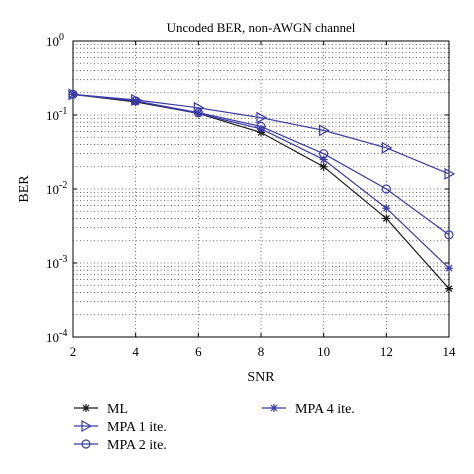 The width and height of the screenshot is (474, 474). I want to click on x-tick-label: 2, so click(73, 351).